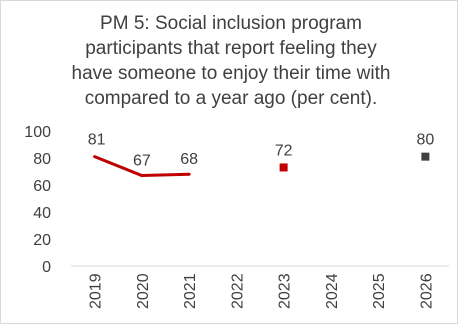  Describe the element at coordinates (97, 140) in the screenshot. I see `data-label: 81` at that location.